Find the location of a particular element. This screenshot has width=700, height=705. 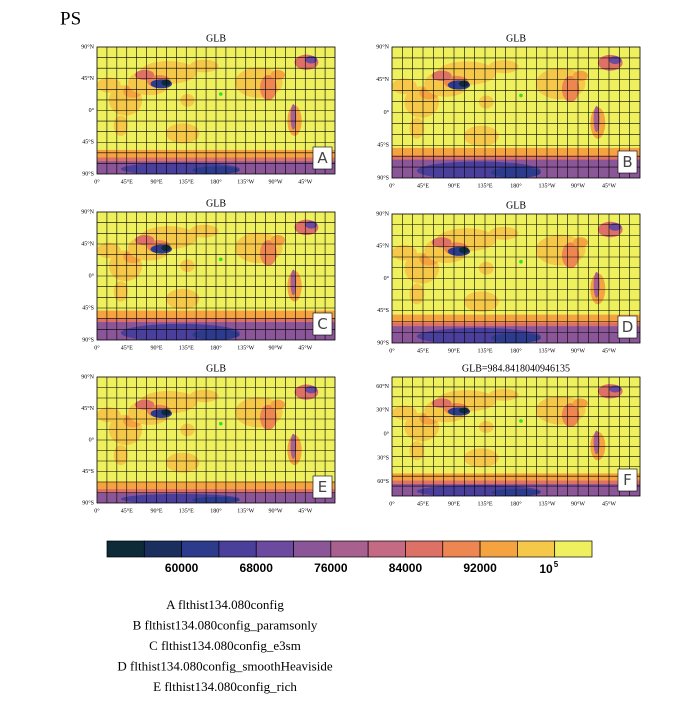

panel-label: F is located at coordinates (627, 480).